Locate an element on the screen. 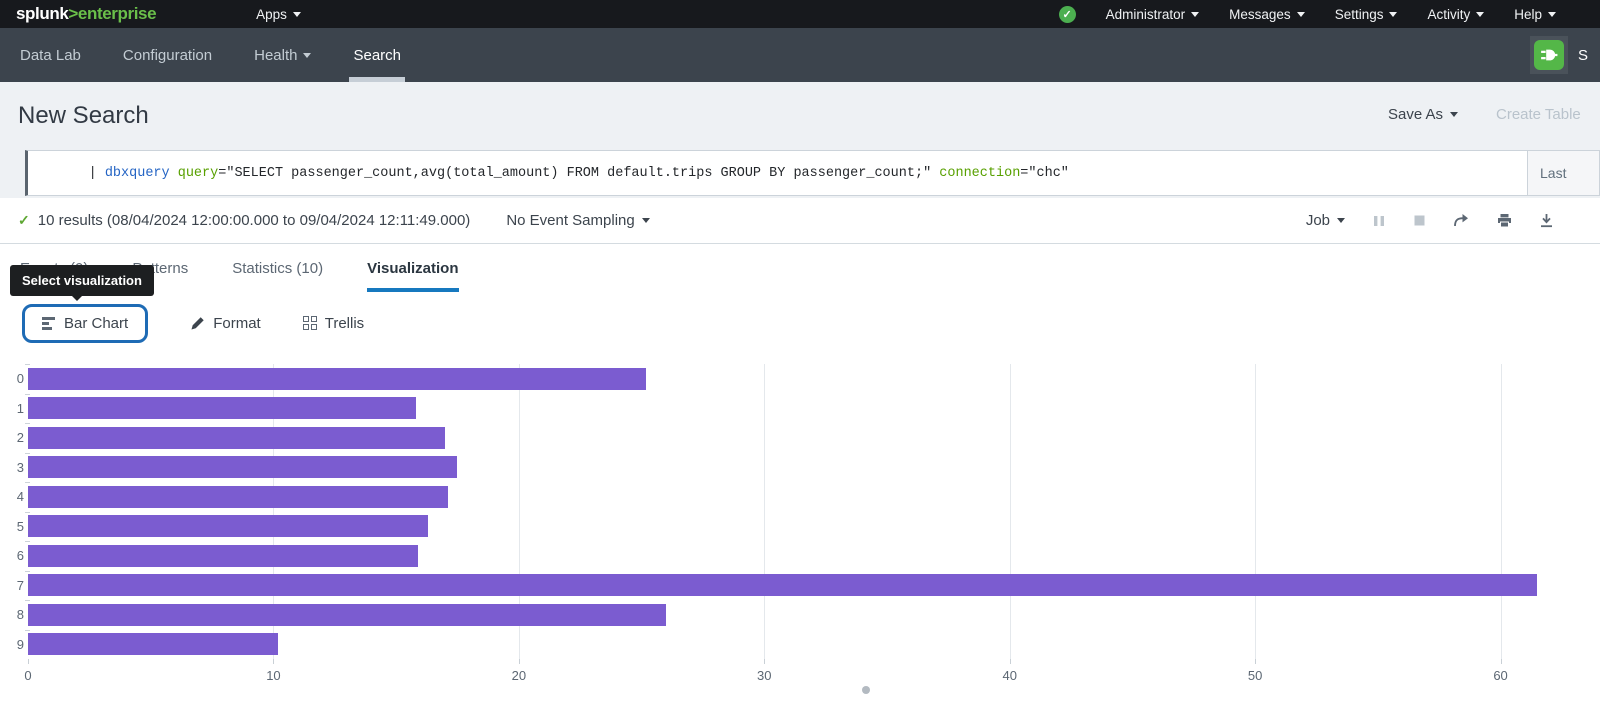  download-icon is located at coordinates (1546, 220).